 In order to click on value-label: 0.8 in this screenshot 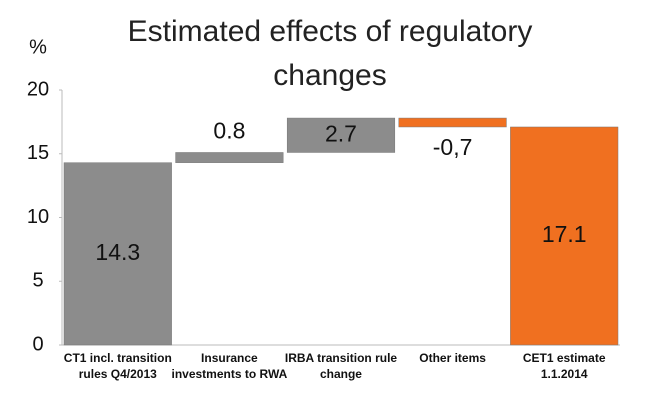, I will do `click(229, 131)`.